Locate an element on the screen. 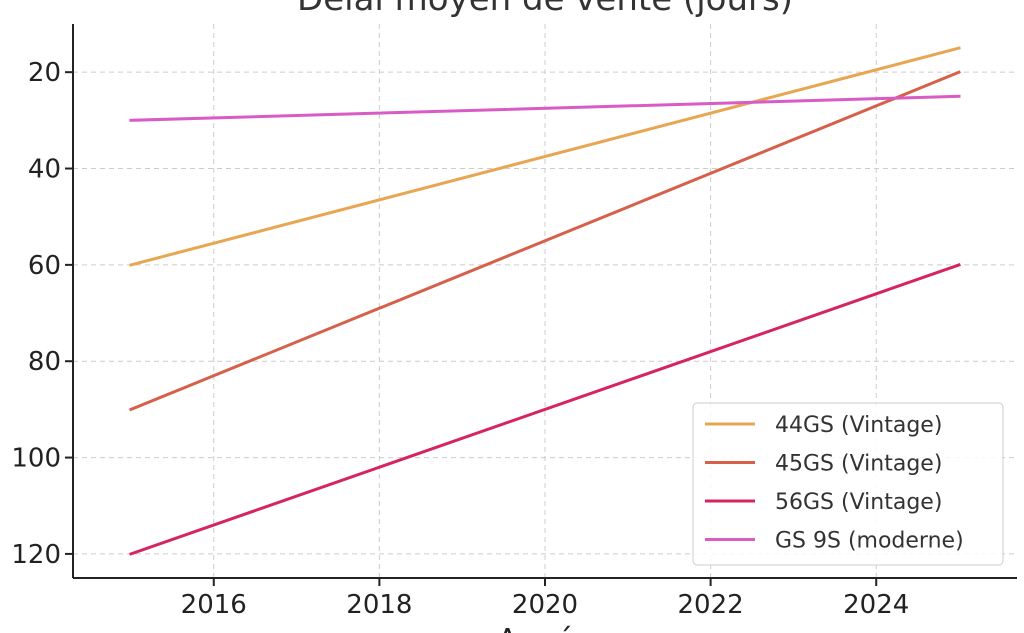  legend-label-1: 45GS (Vintage) is located at coordinates (858, 464).